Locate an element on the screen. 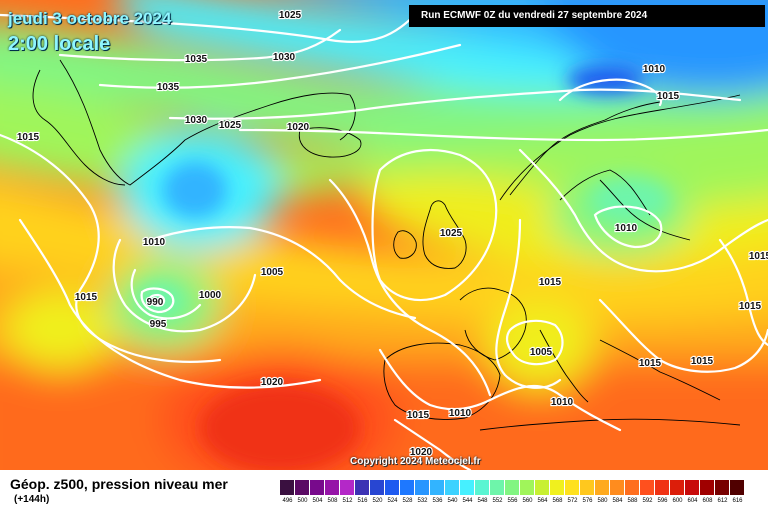 The image size is (768, 512). scale-tick-label: 600 is located at coordinates (677, 501).